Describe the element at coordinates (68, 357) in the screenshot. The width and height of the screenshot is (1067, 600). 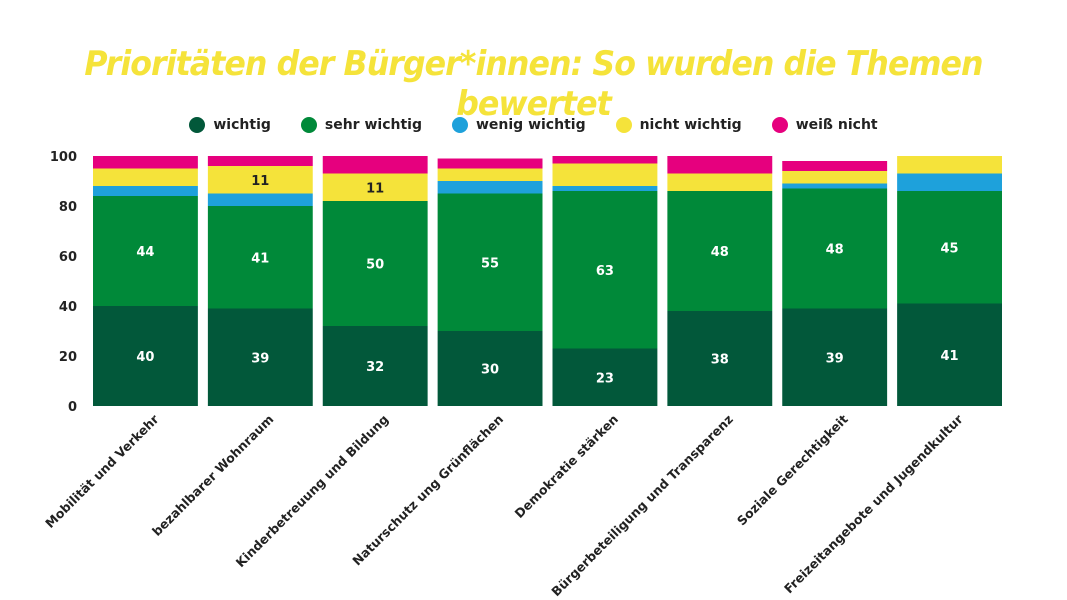
I see `y-tick-label: 20` at that location.